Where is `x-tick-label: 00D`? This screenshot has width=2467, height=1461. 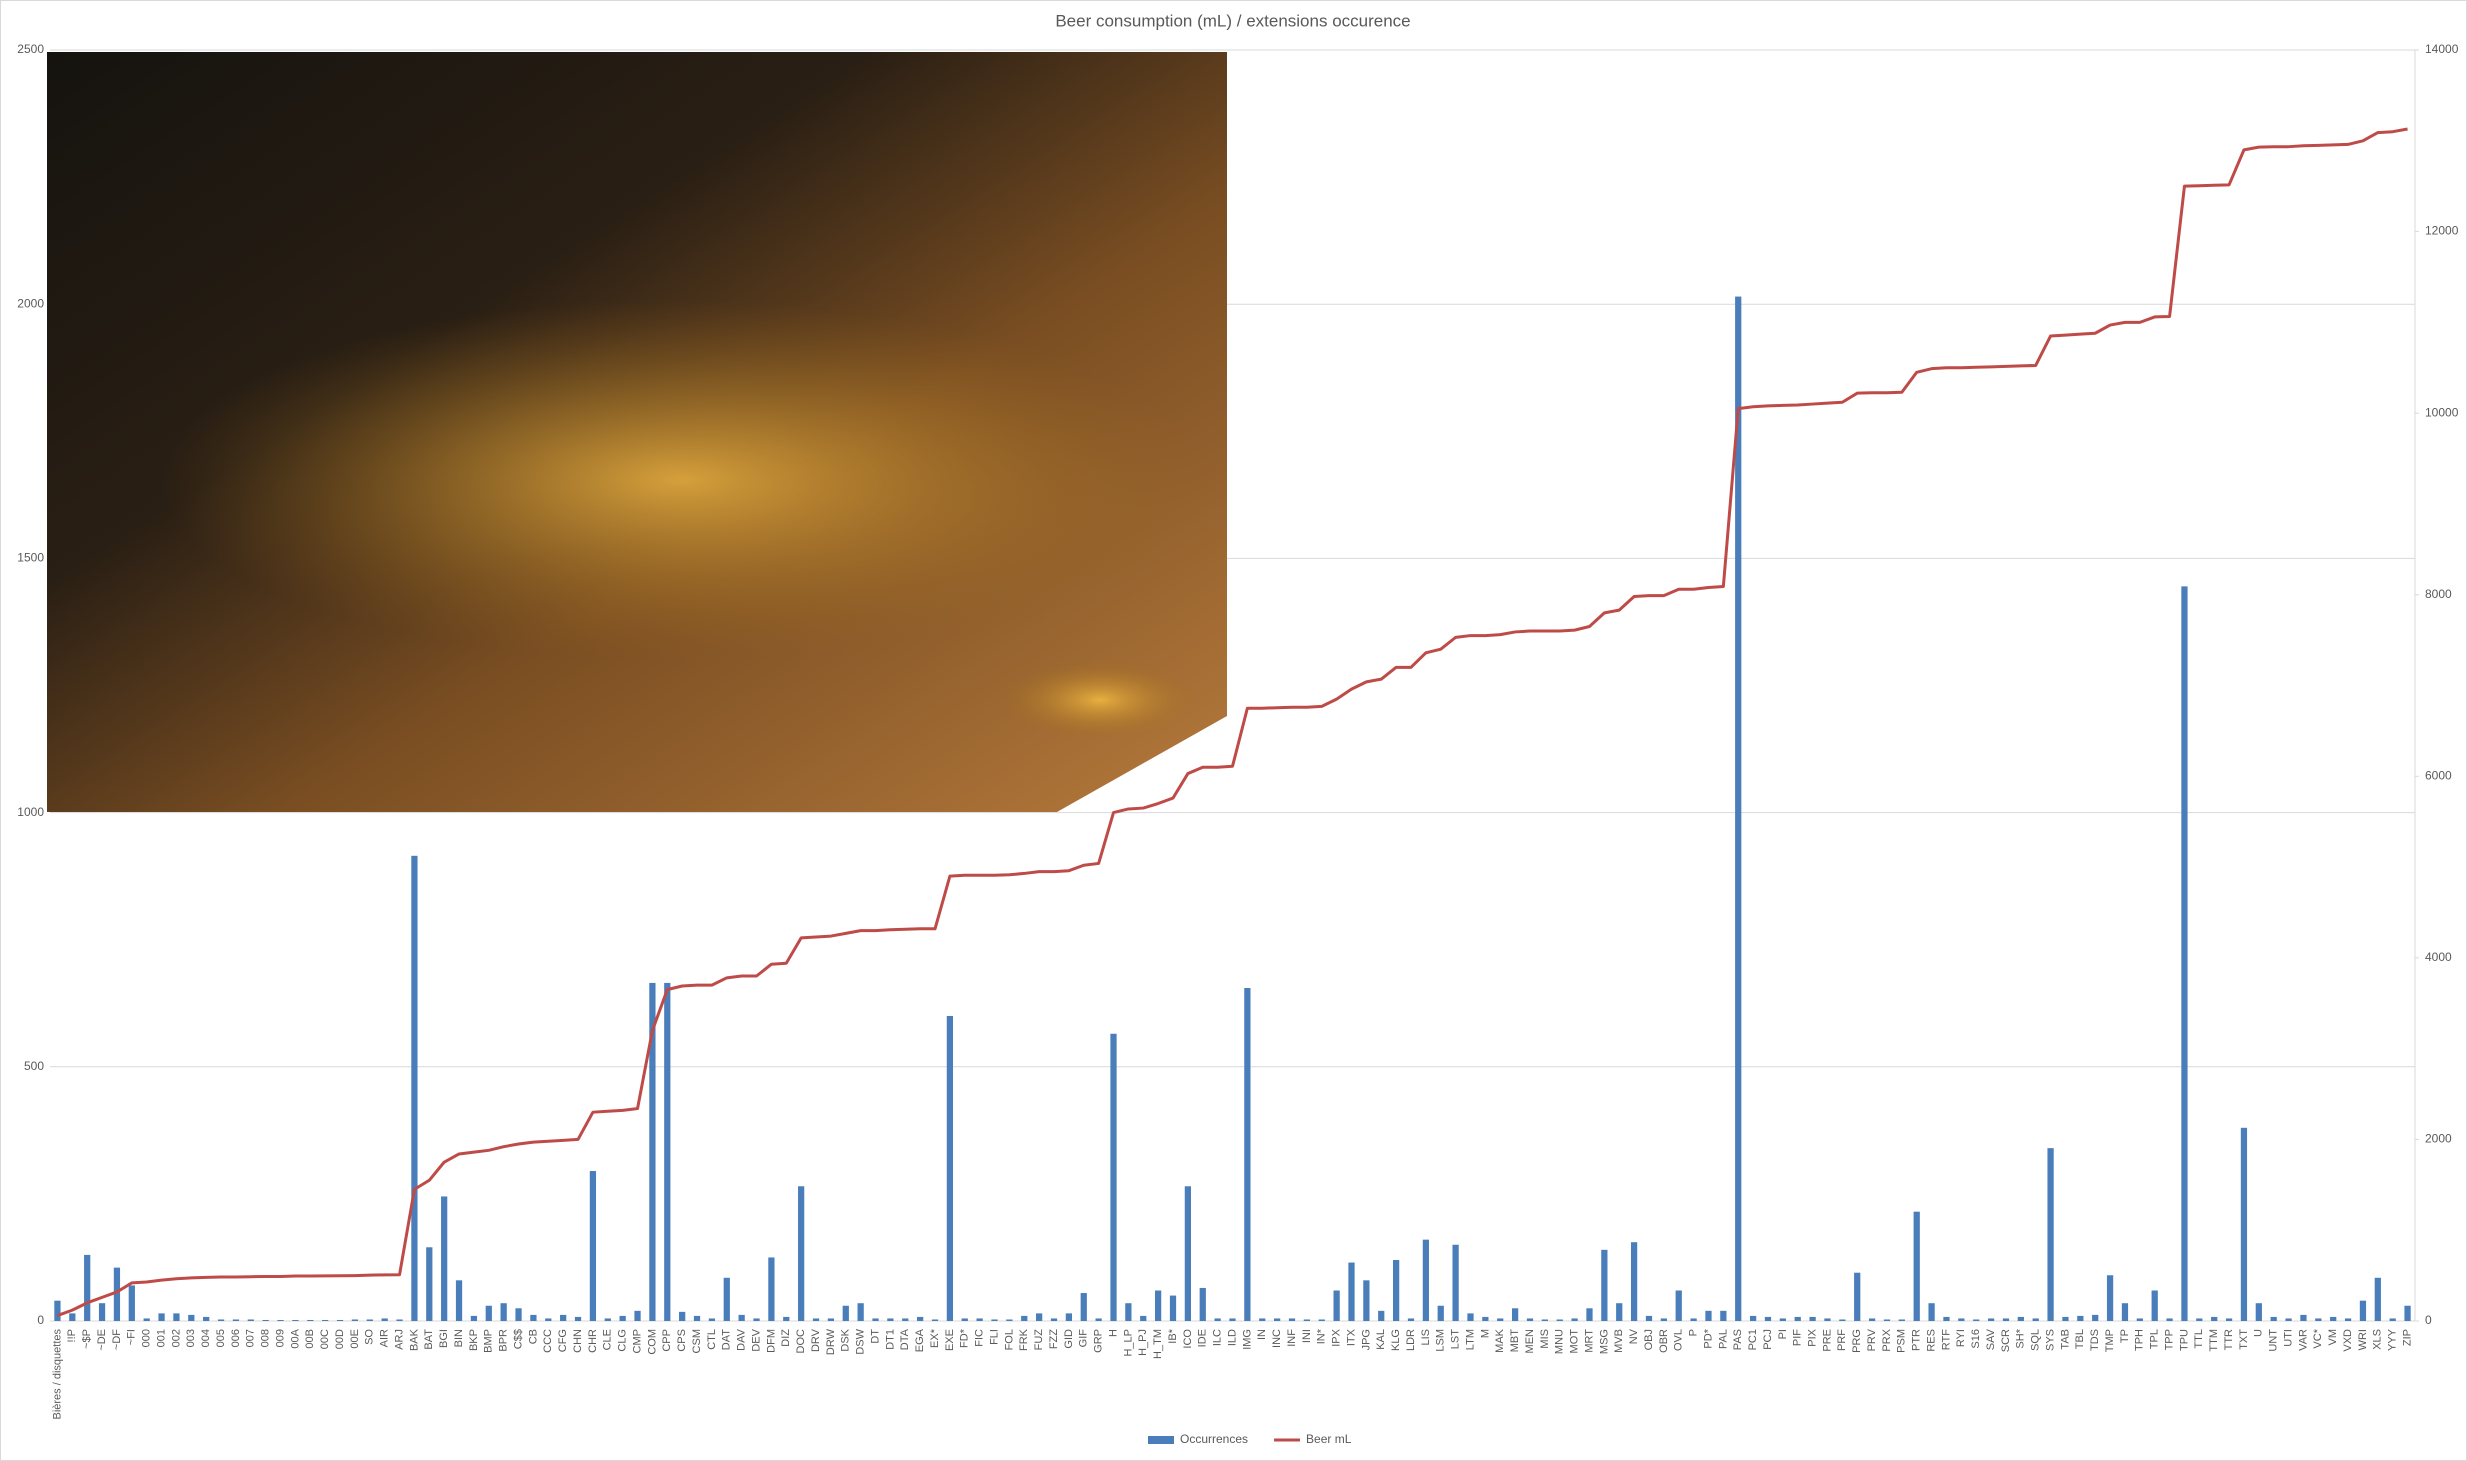
x-tick-label: 00D is located at coordinates (340, 1339).